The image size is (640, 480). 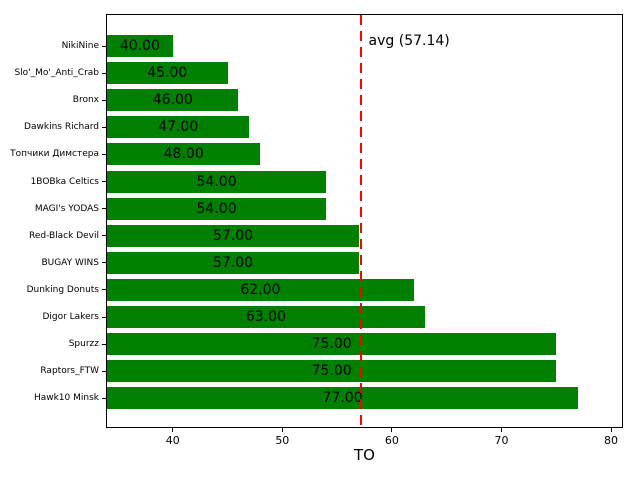 I want to click on bar-value-label: 46.00, so click(x=172, y=100).